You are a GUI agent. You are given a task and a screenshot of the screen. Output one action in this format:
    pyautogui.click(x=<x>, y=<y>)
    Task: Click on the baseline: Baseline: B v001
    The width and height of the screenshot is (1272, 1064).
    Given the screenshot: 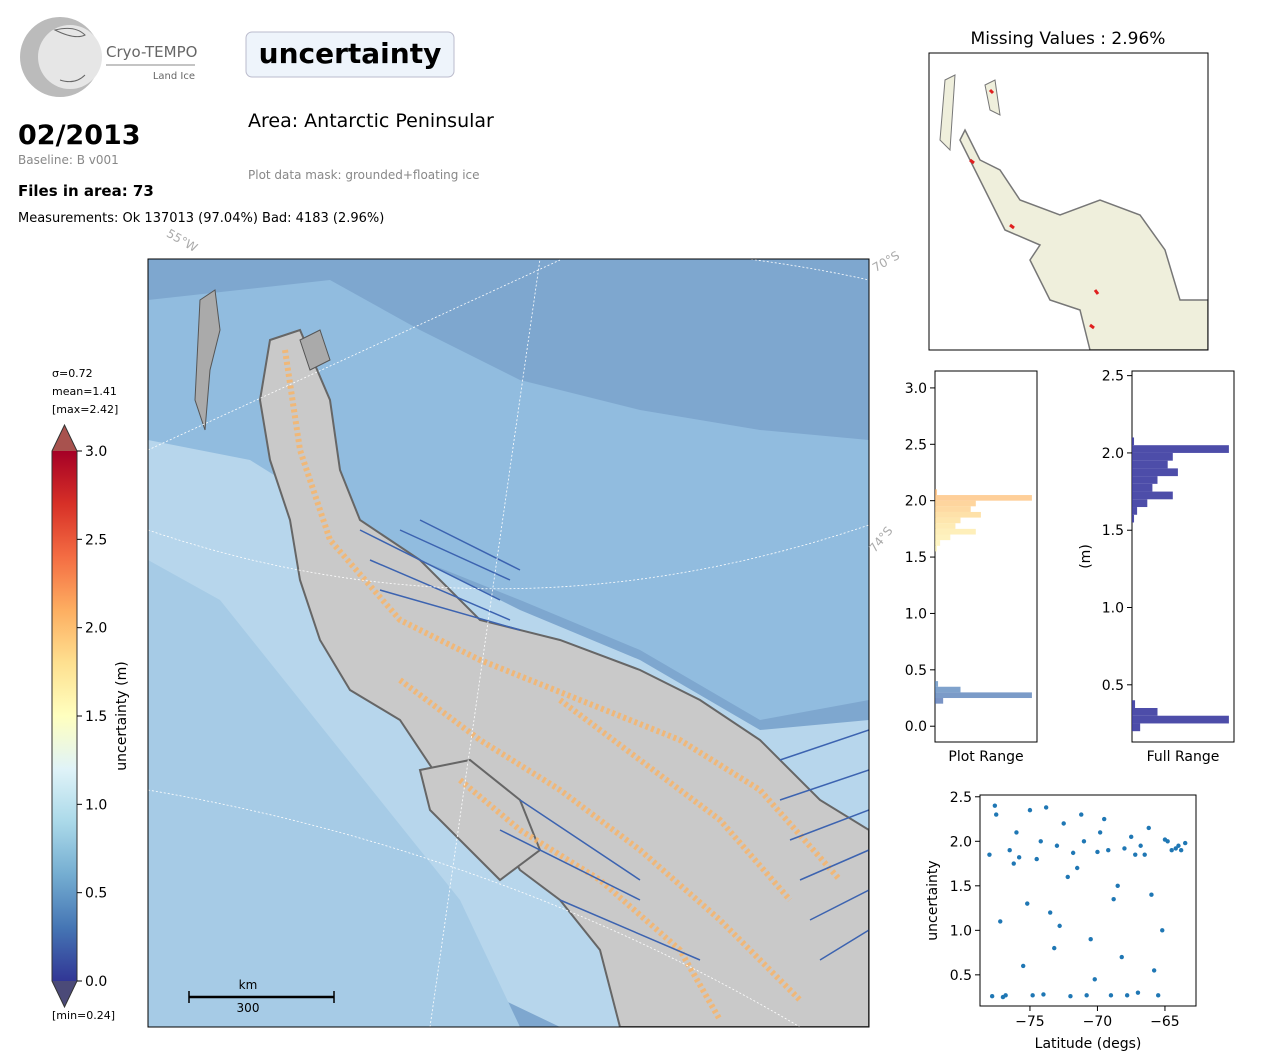 What is the action you would take?
    pyautogui.click(x=68, y=160)
    